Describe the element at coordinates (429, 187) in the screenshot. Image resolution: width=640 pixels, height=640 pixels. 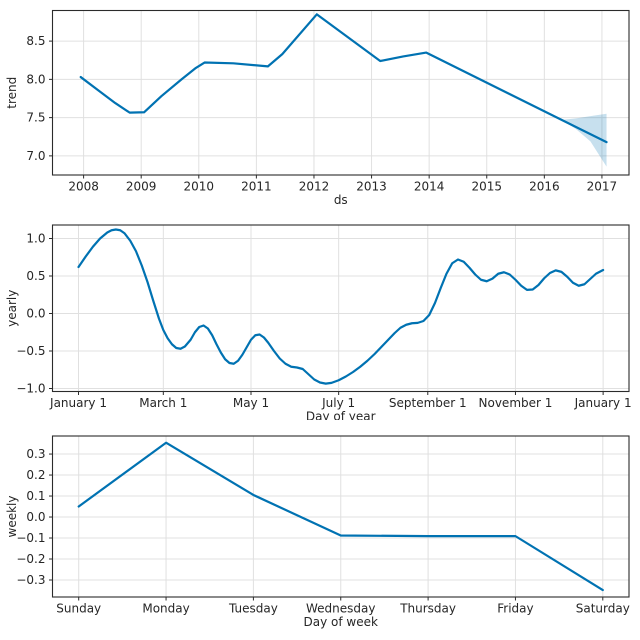
I see `x-tick-label: 2014` at that location.